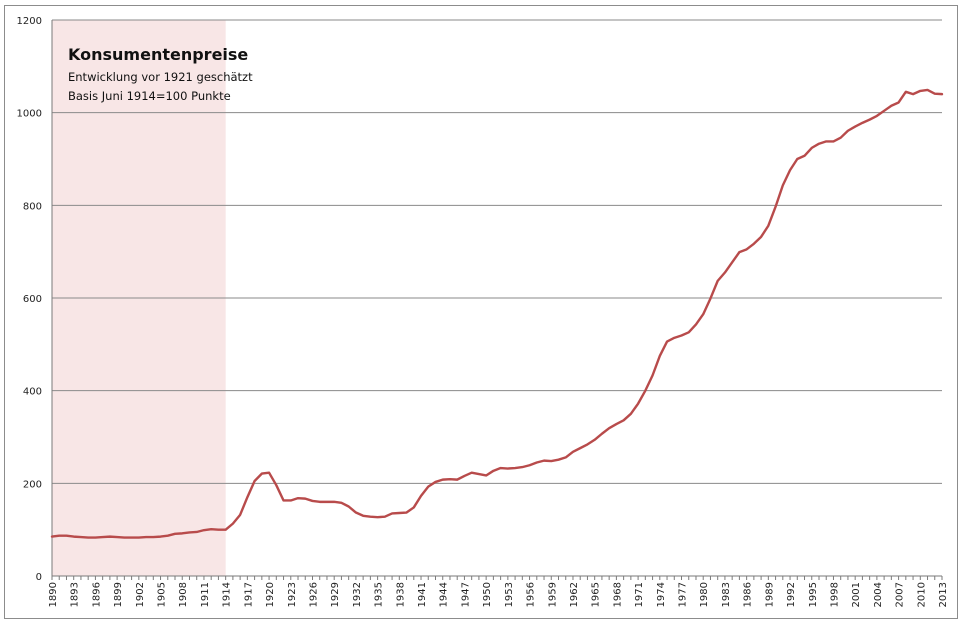 This screenshot has height=625, width=963. Describe the element at coordinates (791, 594) in the screenshot. I see `x-tick-label: 1992` at that location.